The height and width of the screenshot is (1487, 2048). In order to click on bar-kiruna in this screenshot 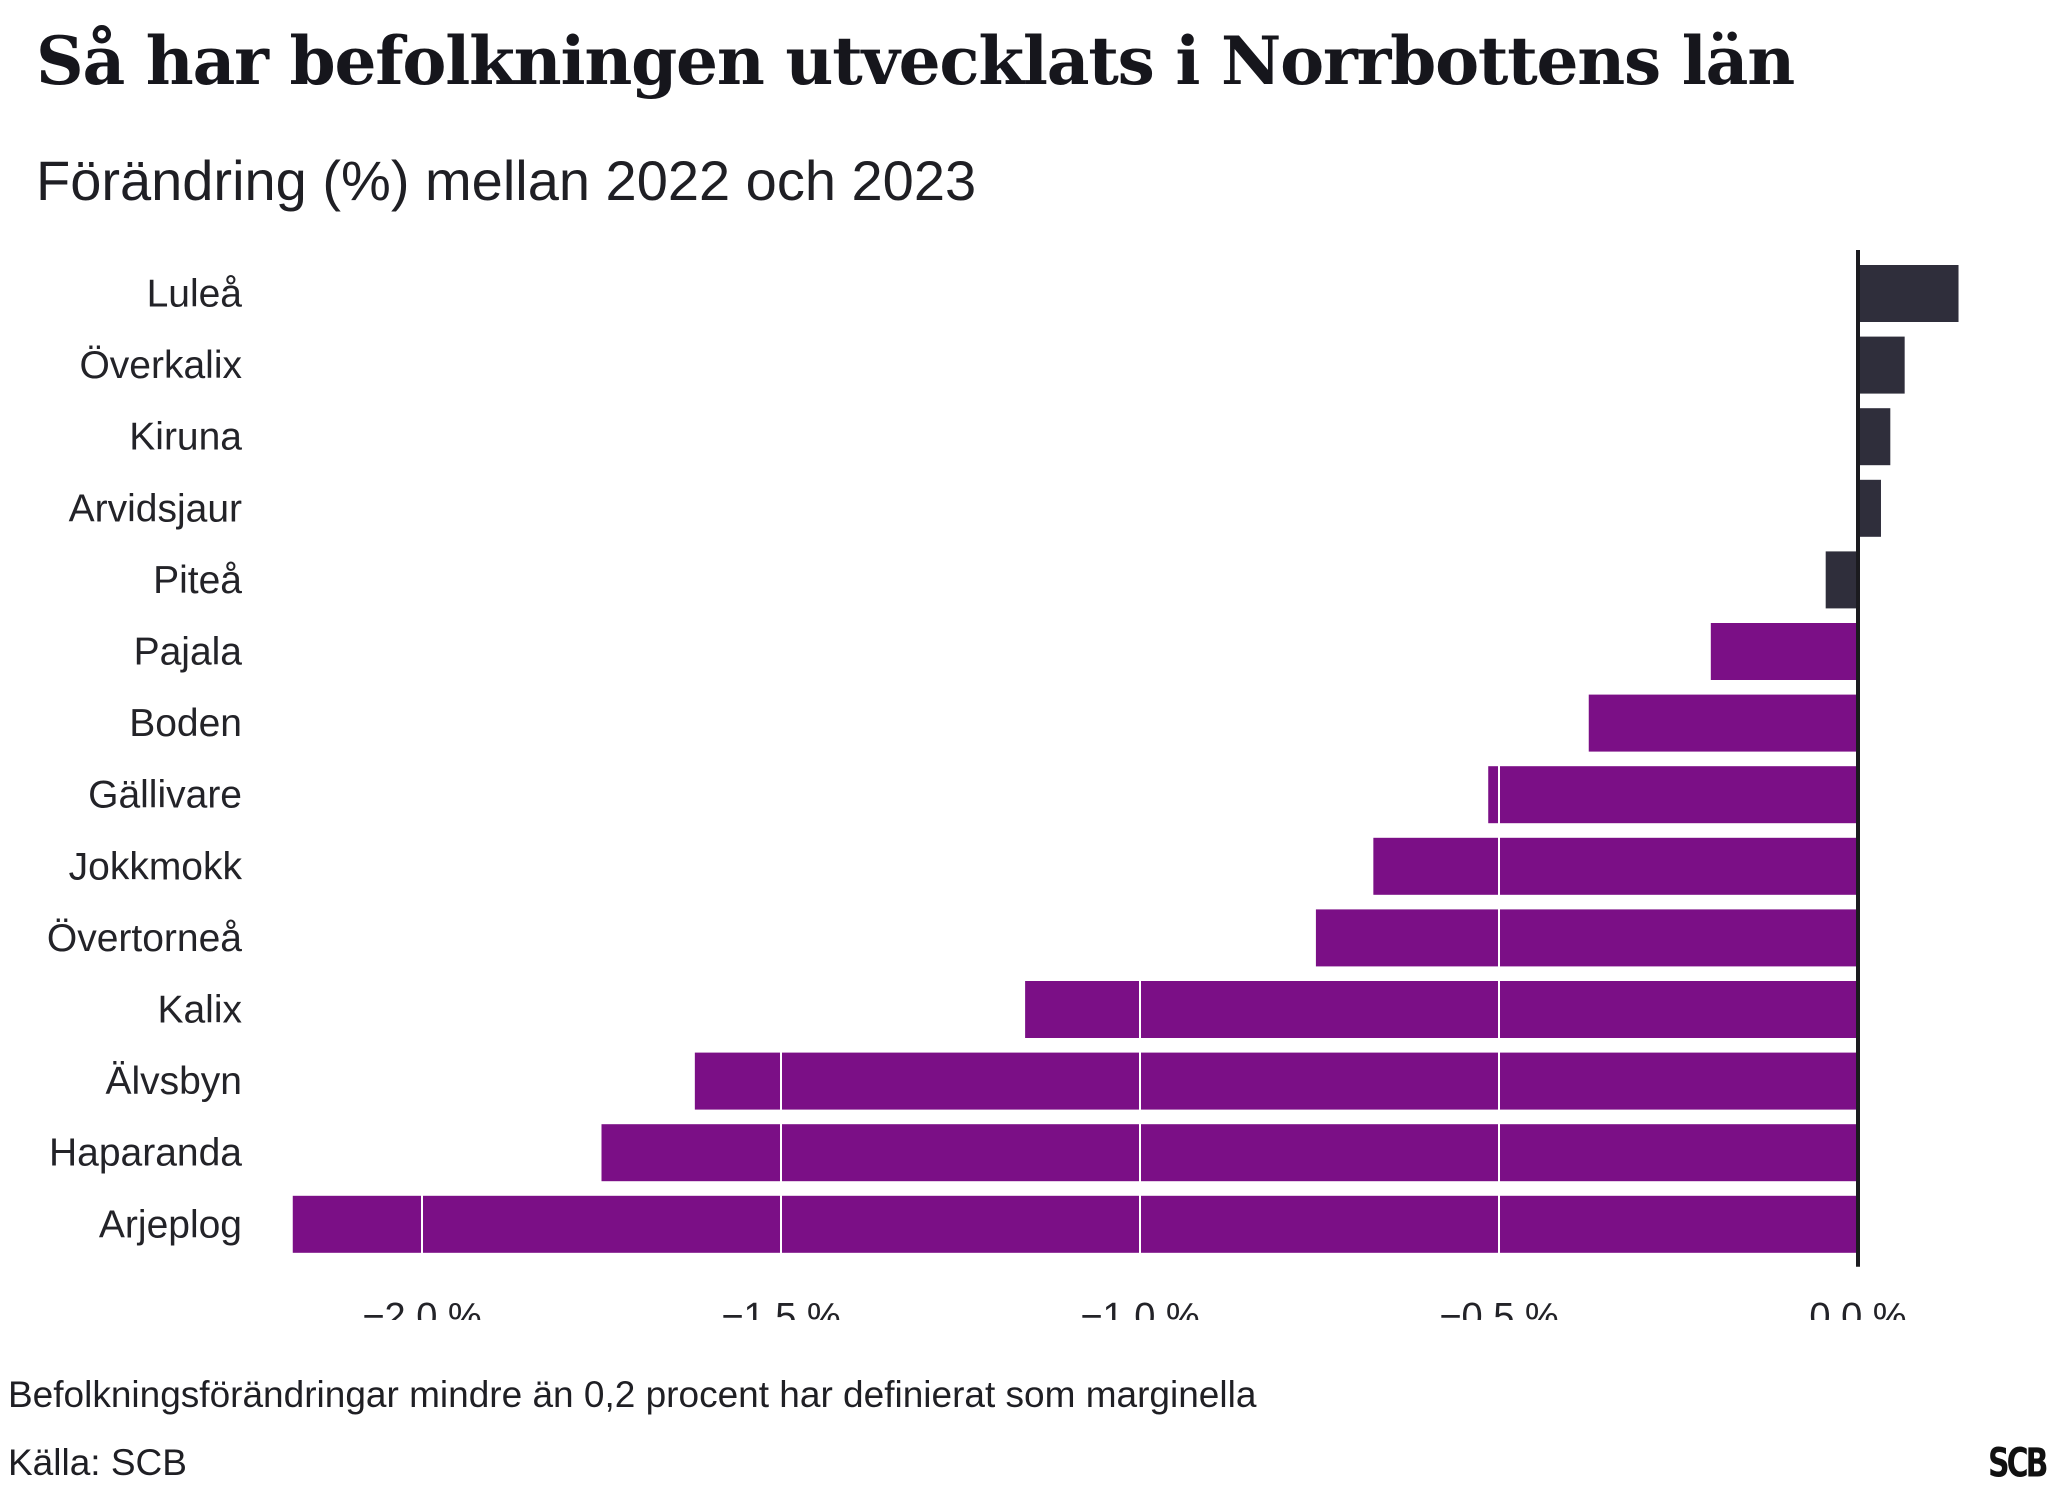, I will do `click(1874, 437)`.